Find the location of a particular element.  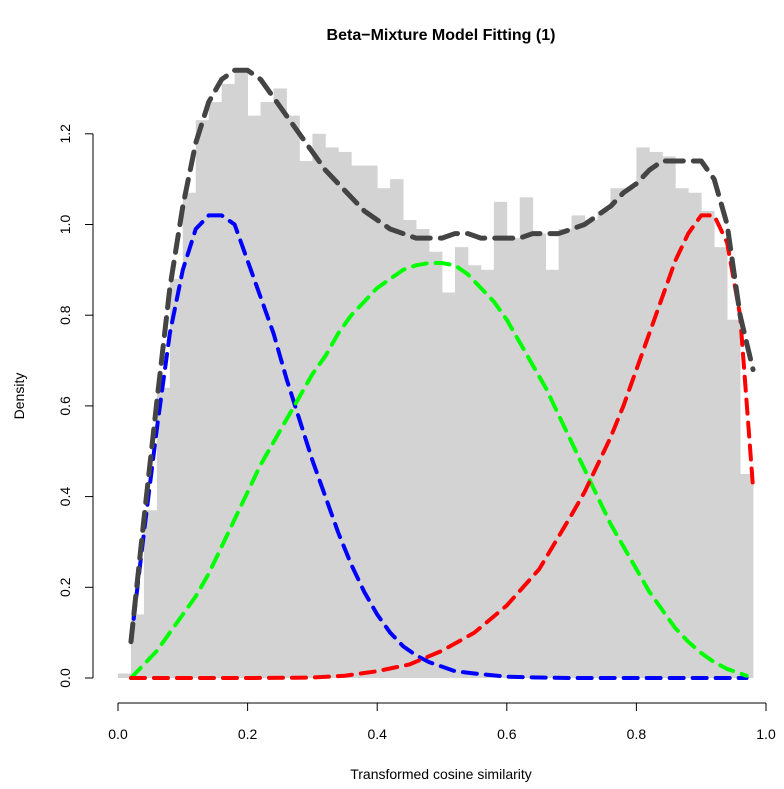

y-axis: 0.0 0.2 0.4 0.6 0.8 1.0 1.2 is located at coordinates (75, 406).